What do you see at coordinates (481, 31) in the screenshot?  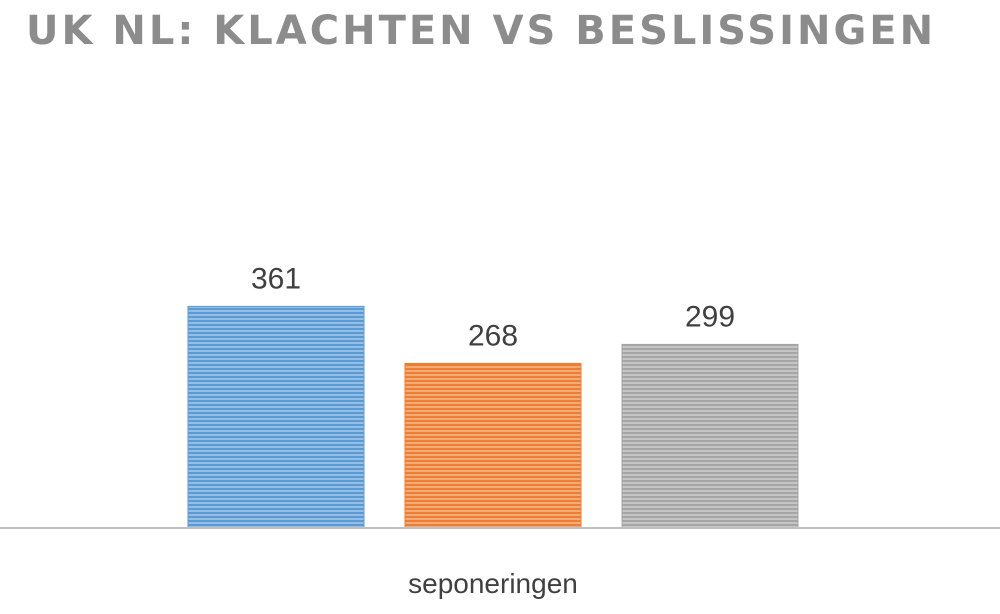 I see `chart-title: UK NL: KLACHTEN VS BESLISSINGEN` at bounding box center [481, 31].